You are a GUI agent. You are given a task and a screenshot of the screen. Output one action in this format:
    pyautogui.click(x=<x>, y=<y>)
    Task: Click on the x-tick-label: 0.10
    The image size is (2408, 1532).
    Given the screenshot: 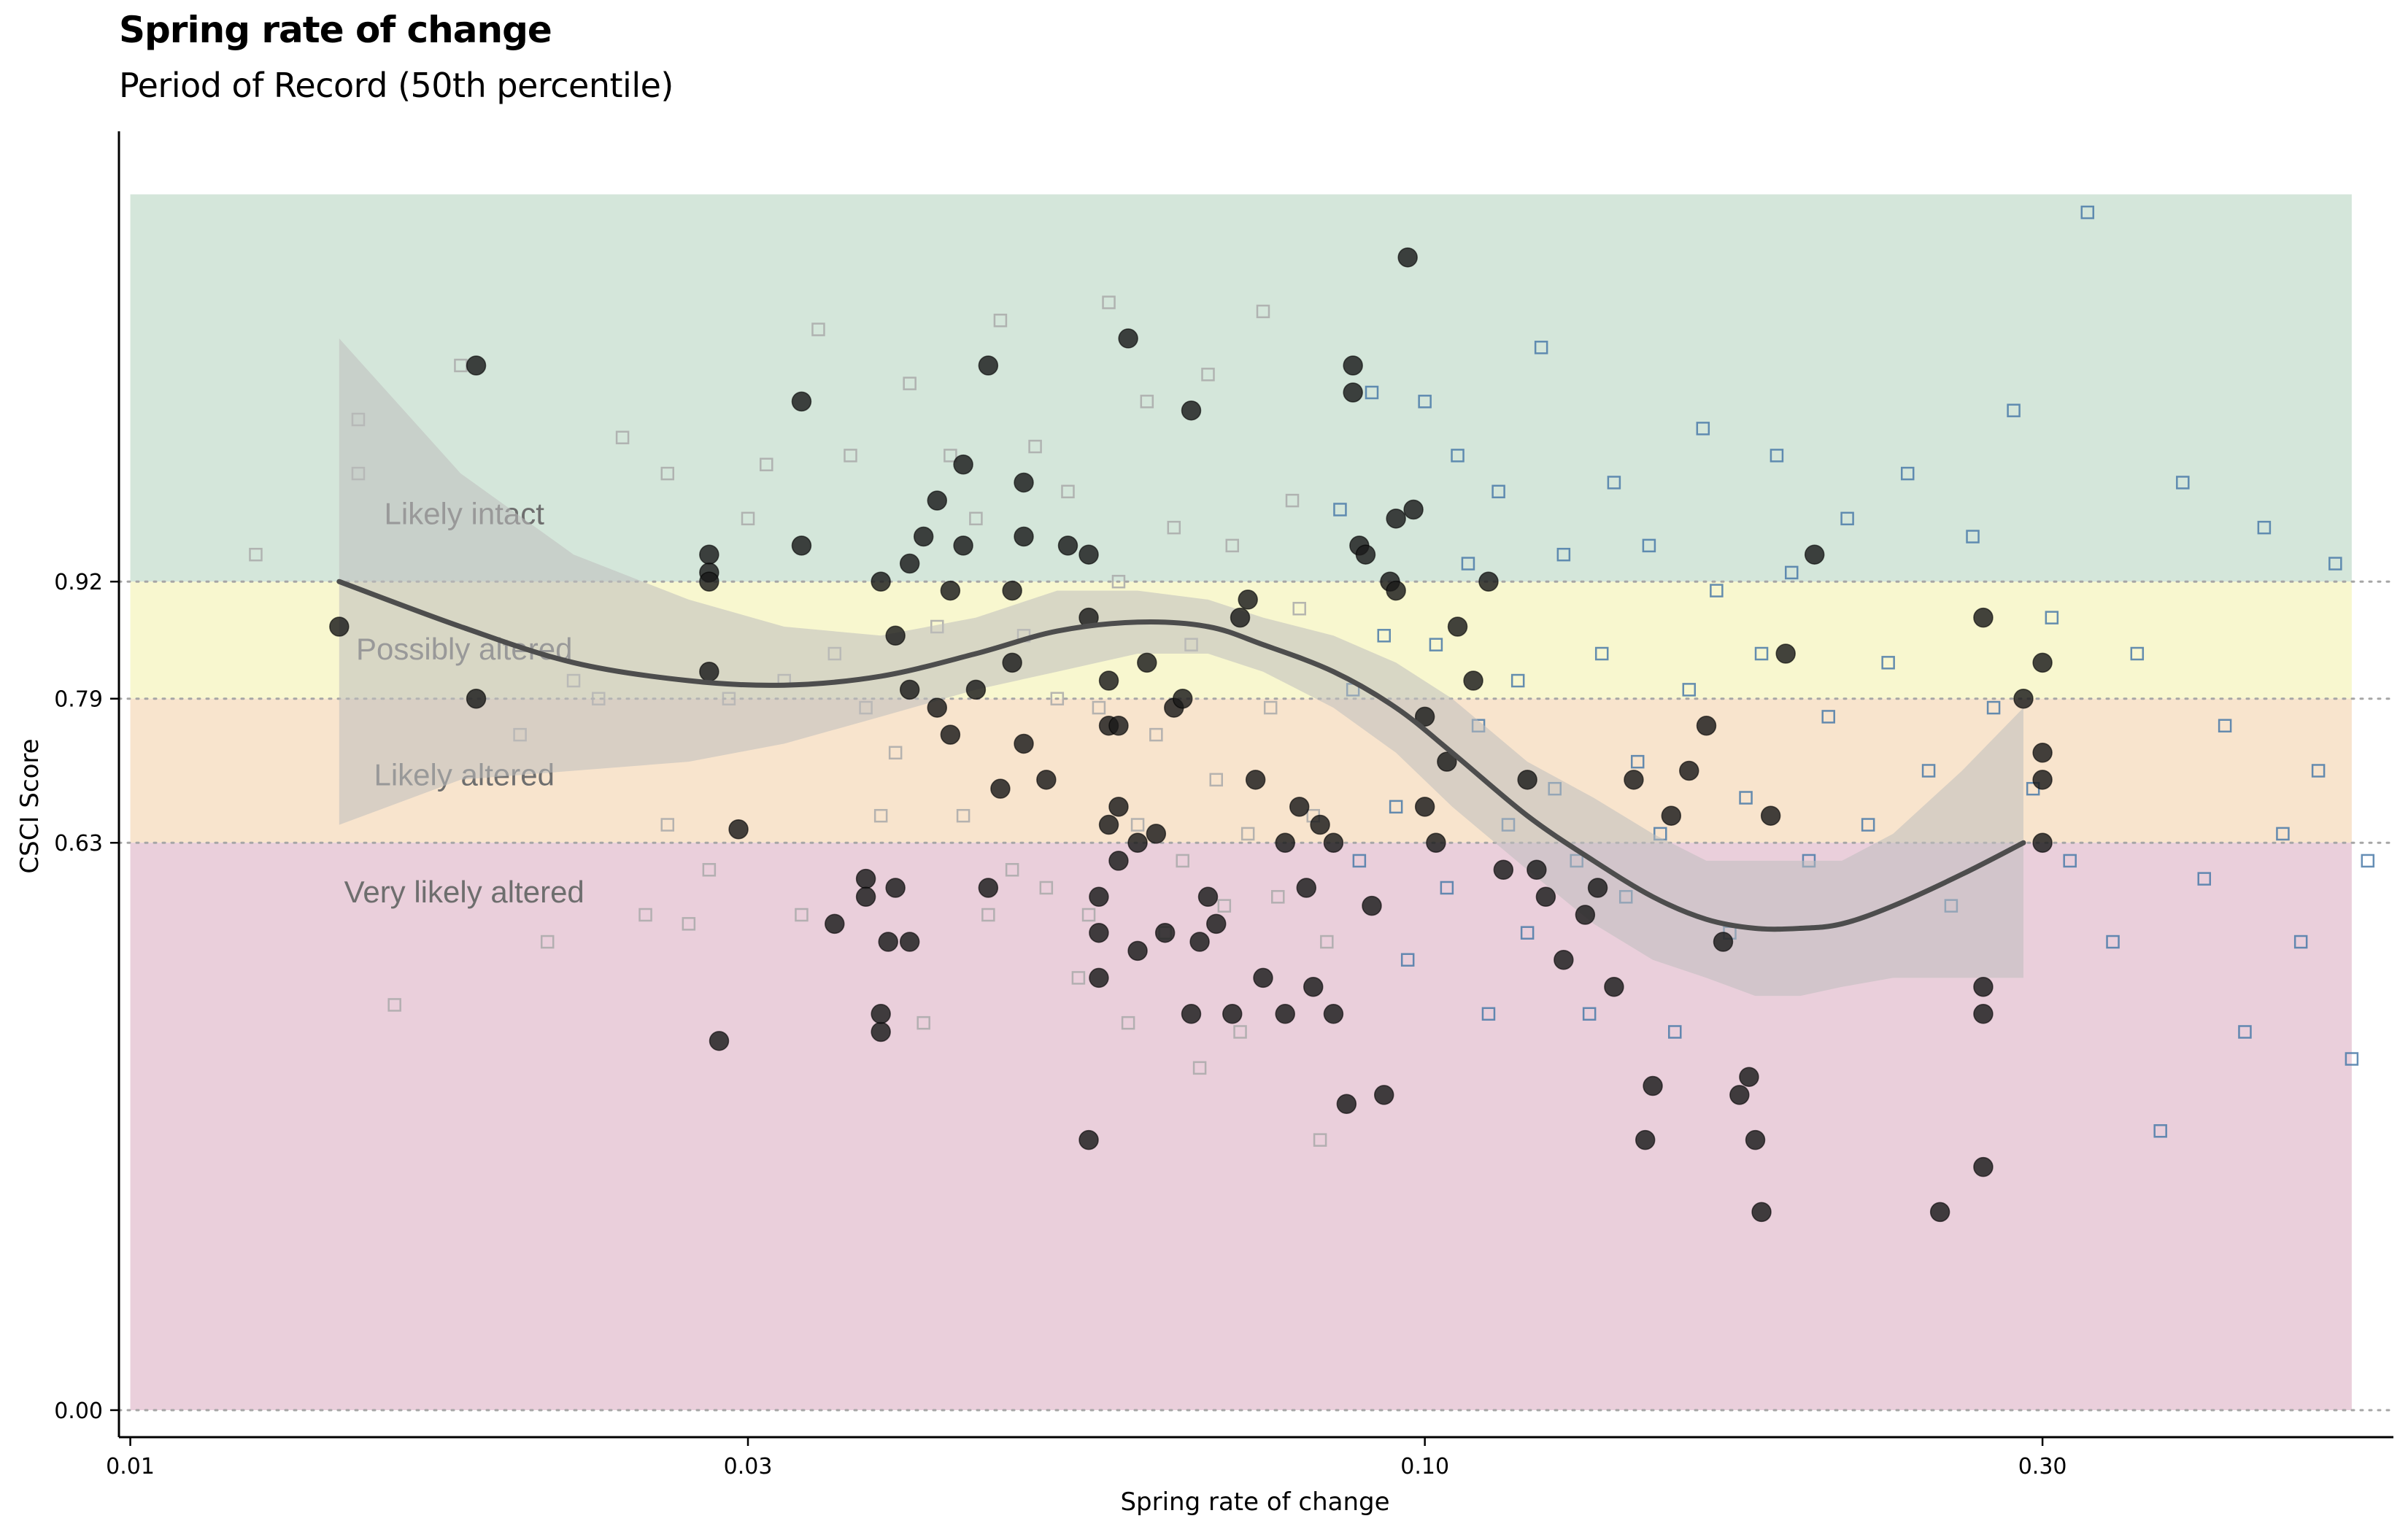 What is the action you would take?
    pyautogui.click(x=1424, y=1467)
    